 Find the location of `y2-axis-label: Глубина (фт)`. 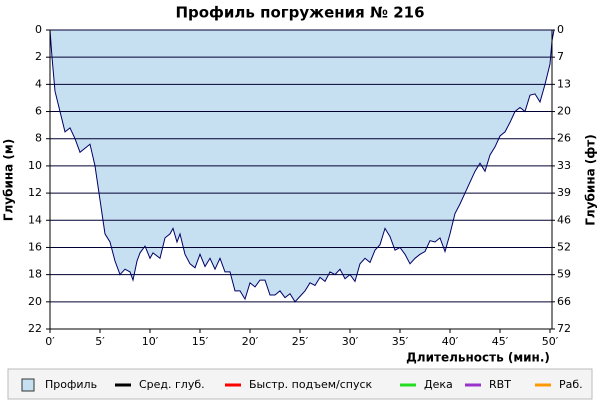

y2-axis-label: Глубина (фт) is located at coordinates (591, 179).